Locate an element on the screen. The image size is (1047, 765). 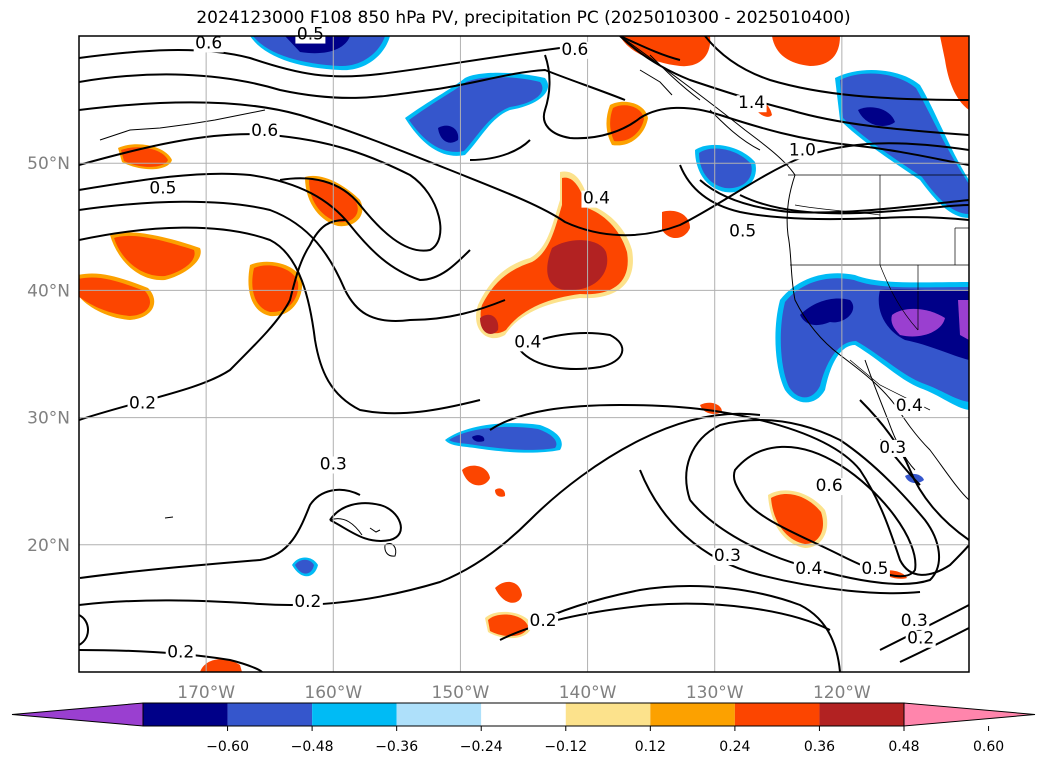
contour-label: 1.0 is located at coordinates (802, 150).